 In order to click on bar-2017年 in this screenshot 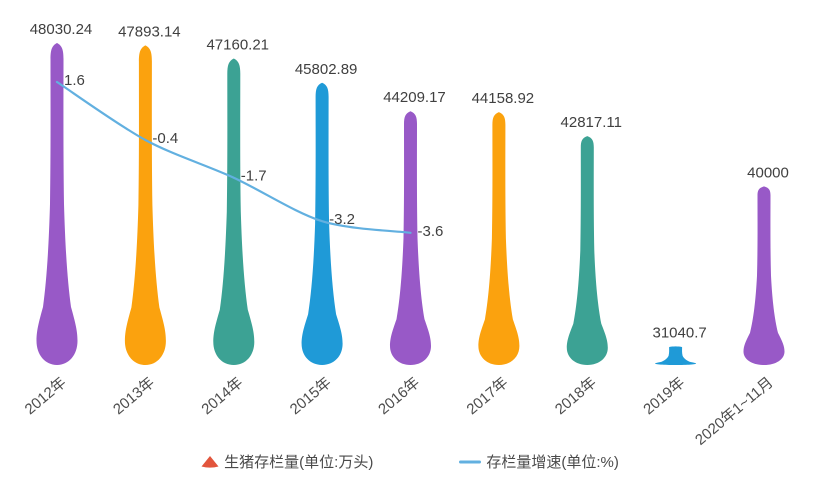, I will do `click(499, 238)`.